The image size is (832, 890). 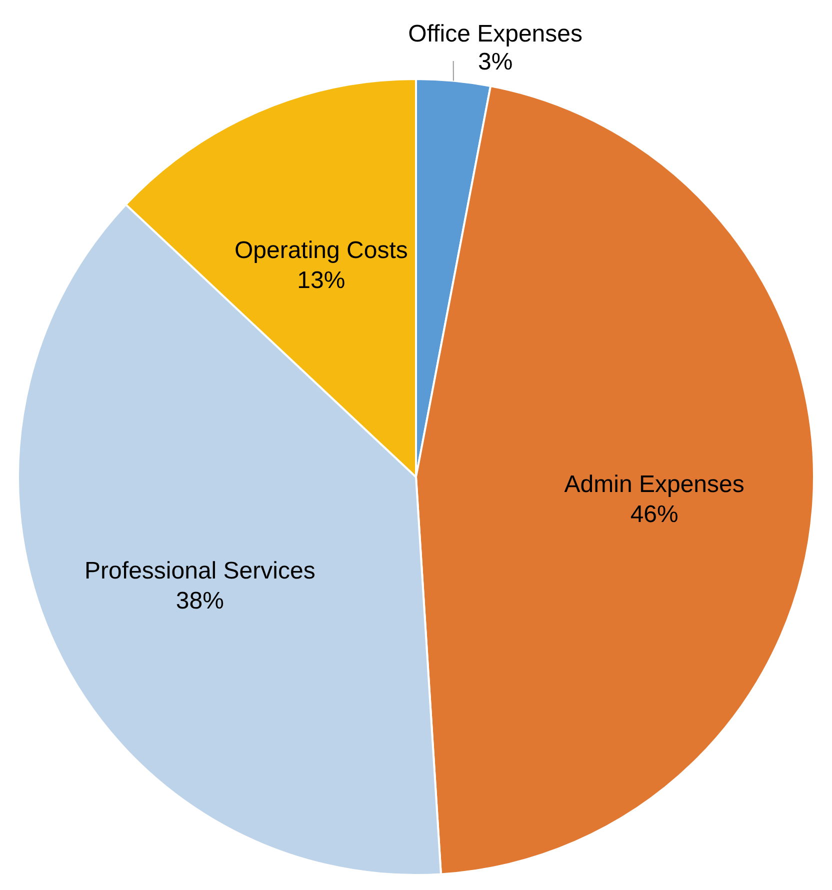 I want to click on slice-label: Office Expenses, so click(x=495, y=34).